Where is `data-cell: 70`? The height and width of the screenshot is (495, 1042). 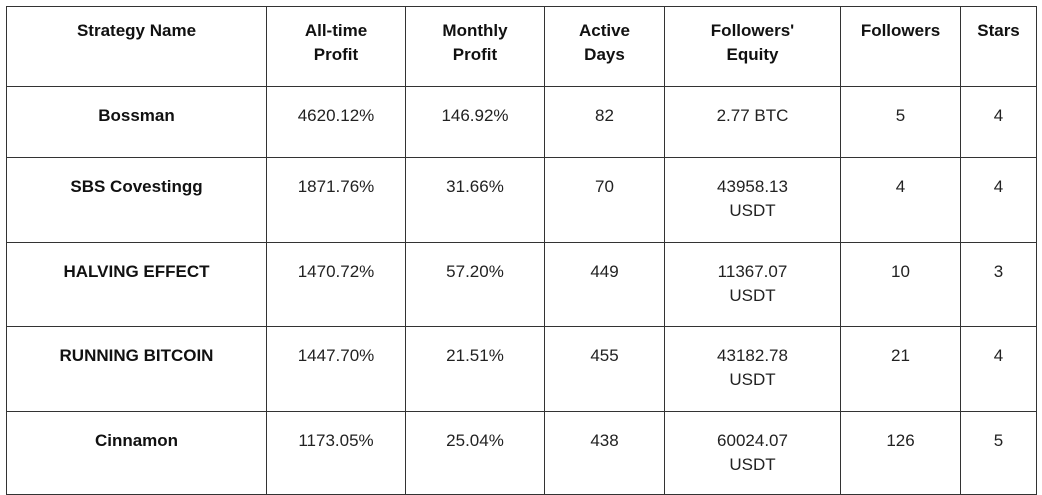
data-cell: 70 is located at coordinates (604, 200).